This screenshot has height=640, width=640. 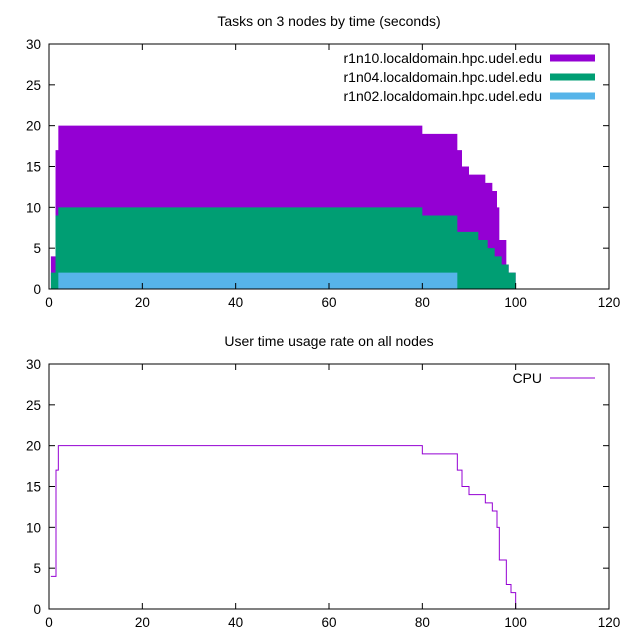 I want to click on tasks-chart-title: Tasks on 3 nodes by time (seconds), so click(x=329, y=21).